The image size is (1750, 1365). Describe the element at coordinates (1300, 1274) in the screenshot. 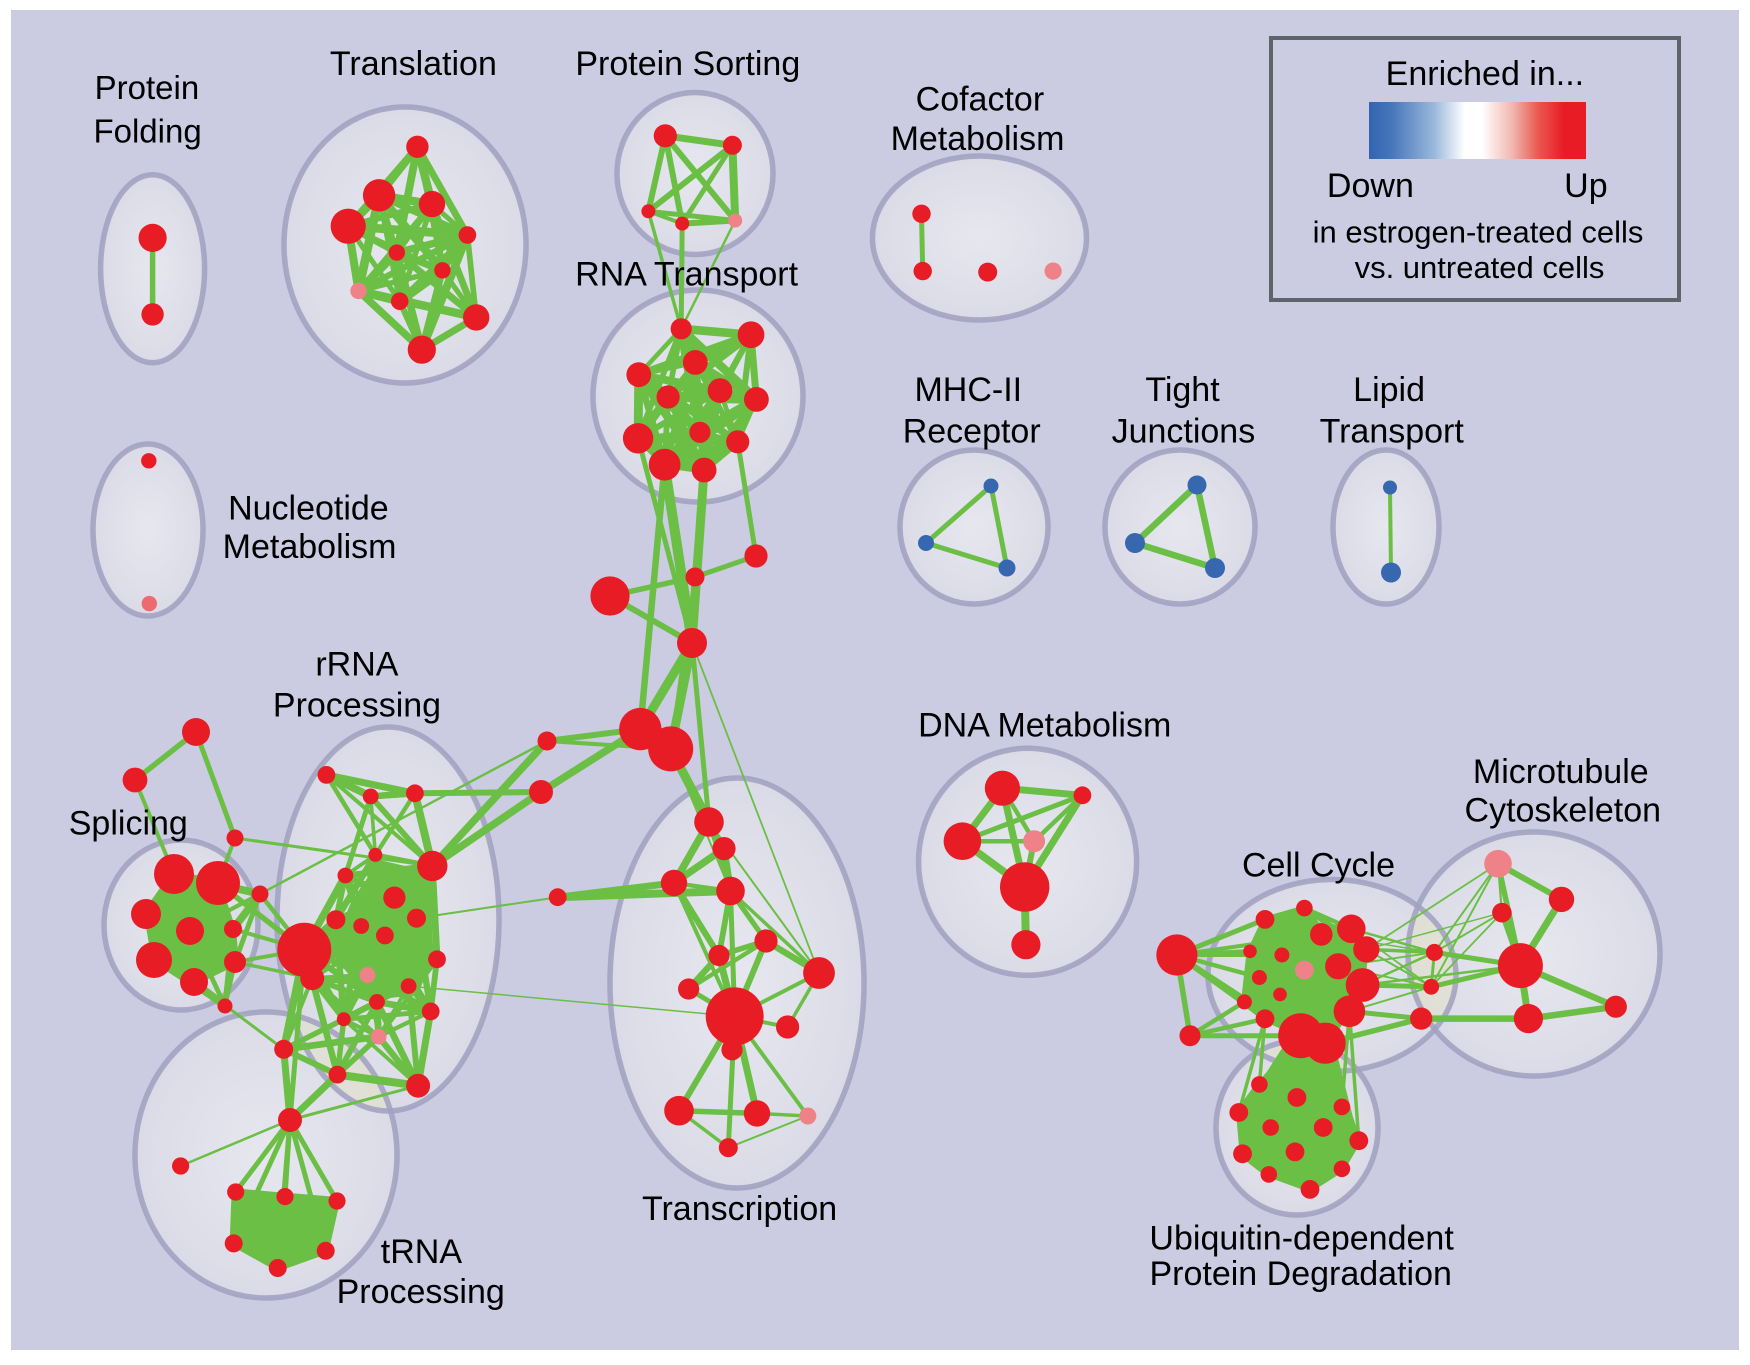

I see `svg-text: Protein Degradation` at that location.